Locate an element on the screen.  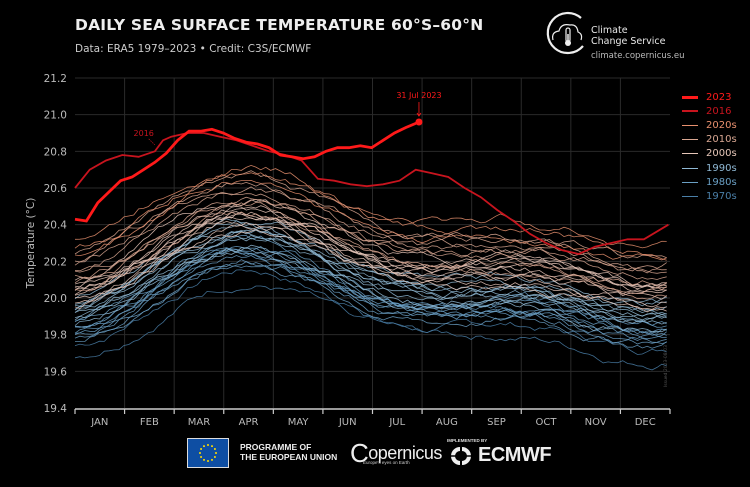
annotations: 31 Jul 2023 2016 is located at coordinates (288, 118).